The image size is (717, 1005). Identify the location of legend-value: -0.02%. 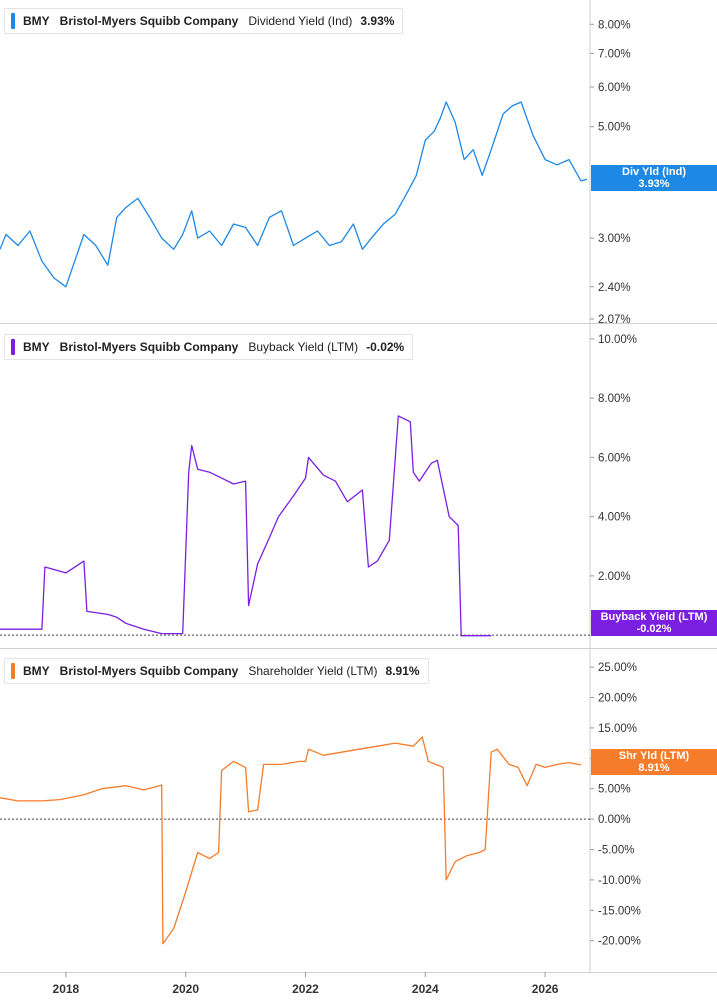
(385, 347).